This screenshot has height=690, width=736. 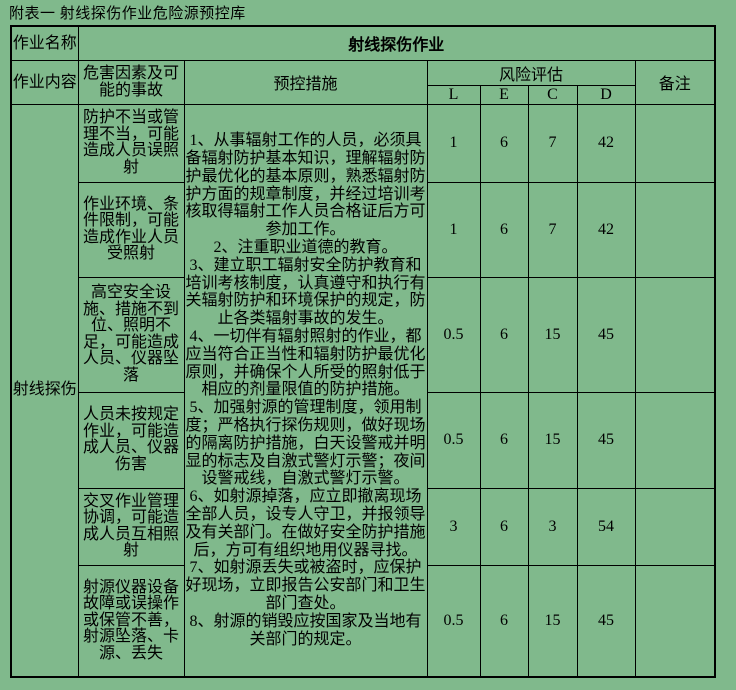 I want to click on remark-column-header: 备注, so click(x=675, y=82).